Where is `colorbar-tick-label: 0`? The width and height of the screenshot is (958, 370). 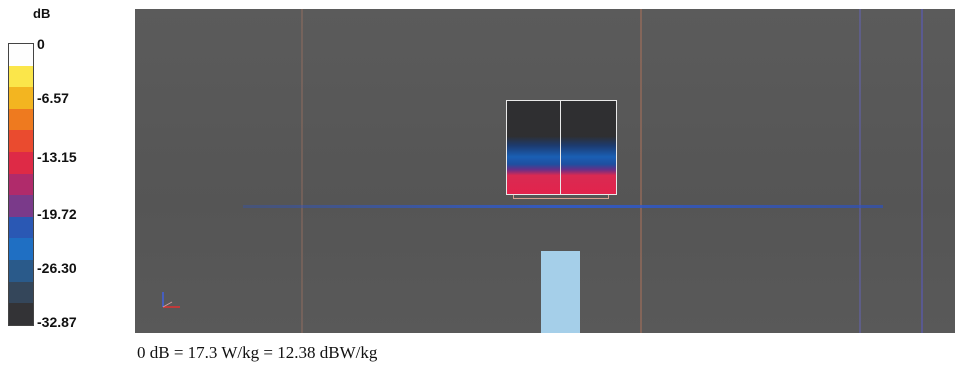 colorbar-tick-label: 0 is located at coordinates (41, 44).